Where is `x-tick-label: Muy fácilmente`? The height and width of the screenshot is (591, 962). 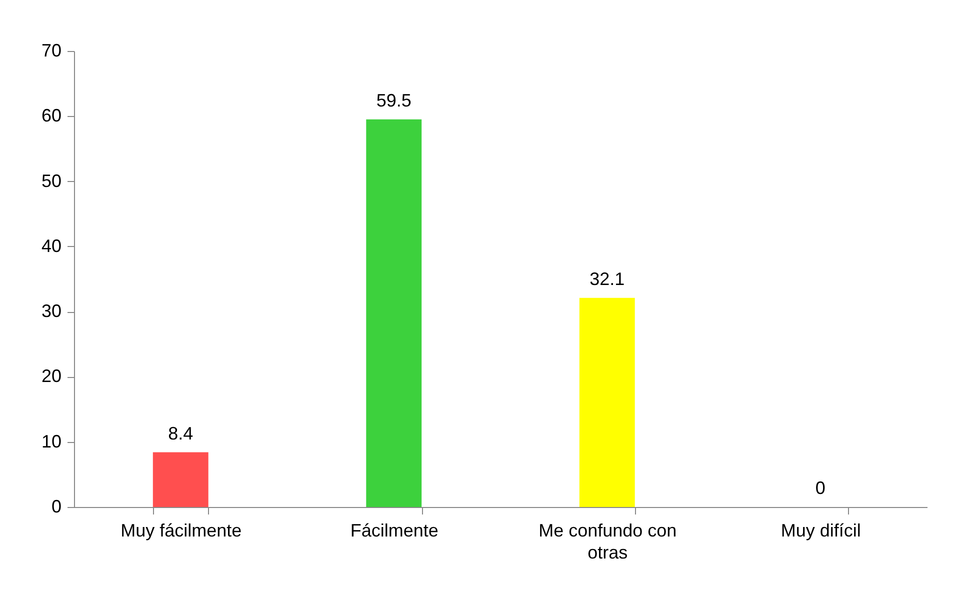
x-tick-label: Muy fácilmente is located at coordinates (181, 530).